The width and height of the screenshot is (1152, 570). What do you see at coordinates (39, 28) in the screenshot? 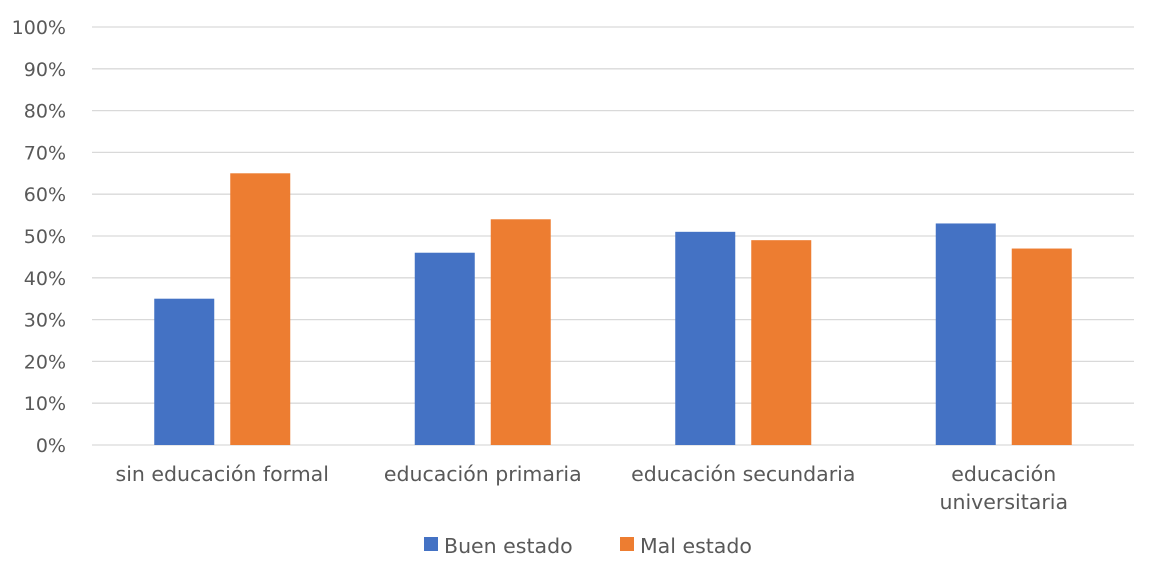
I see `y-tick-label: 100%` at bounding box center [39, 28].